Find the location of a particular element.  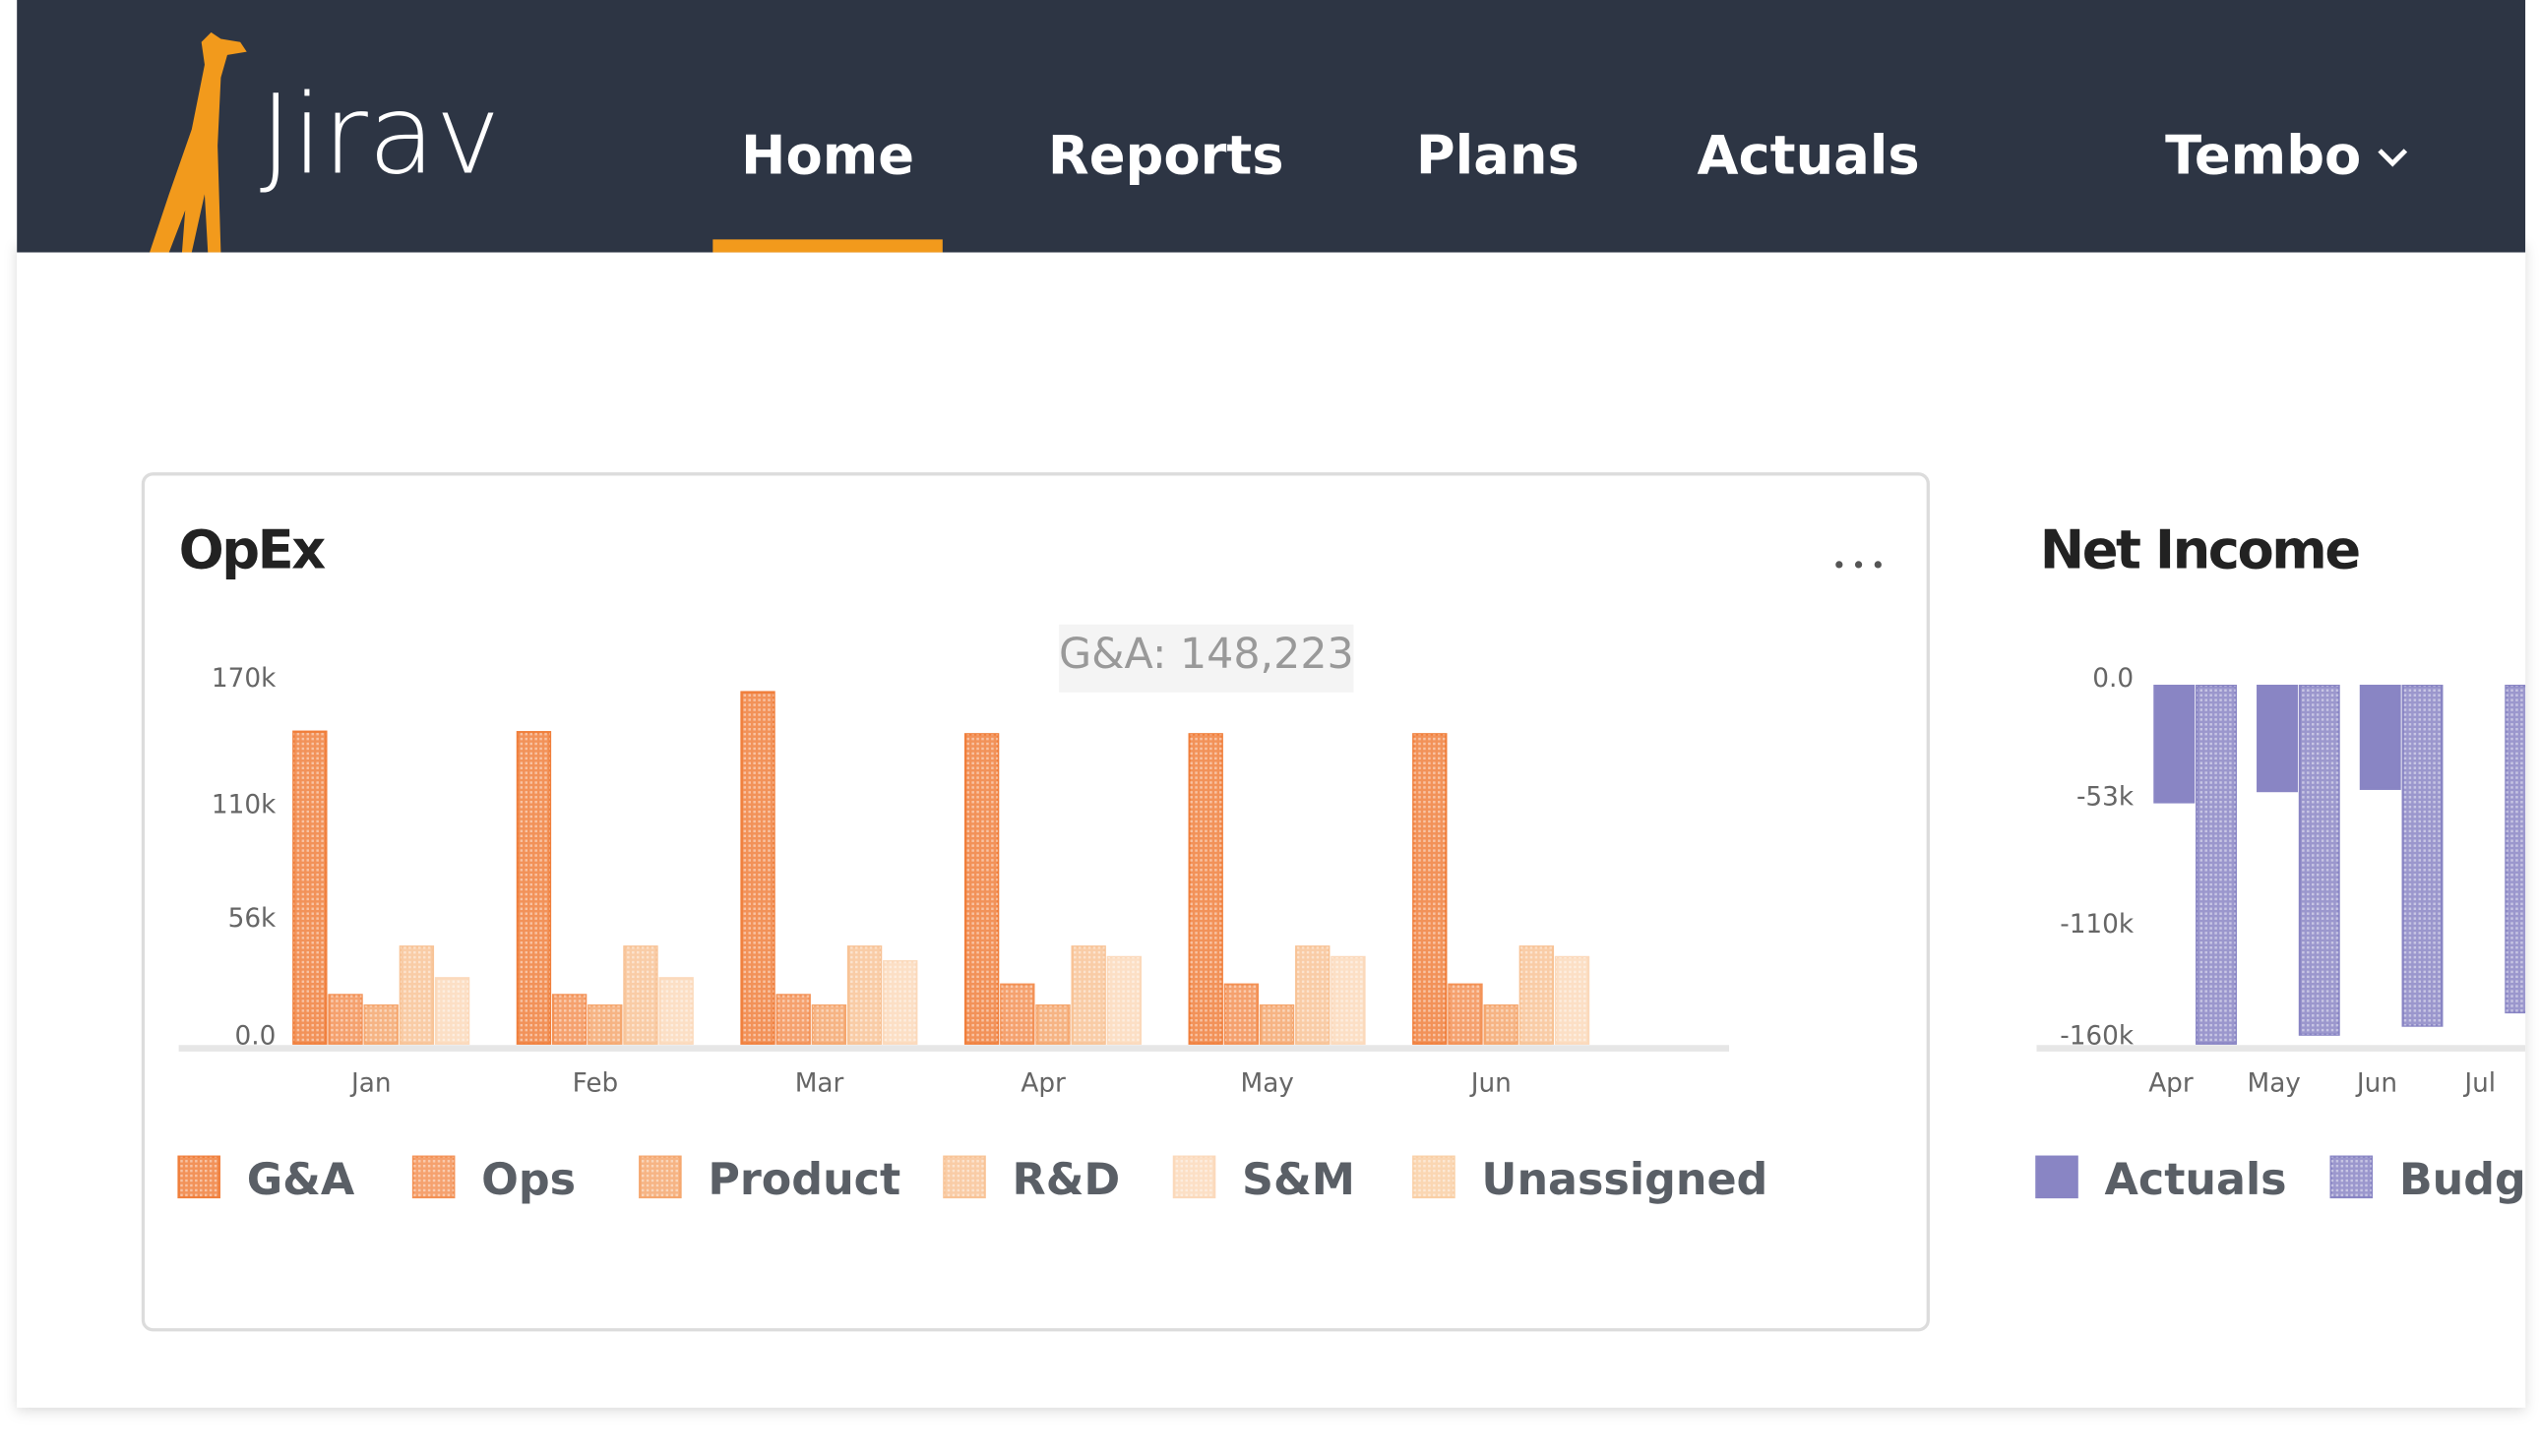

chart-title: OpEx is located at coordinates (253, 550).